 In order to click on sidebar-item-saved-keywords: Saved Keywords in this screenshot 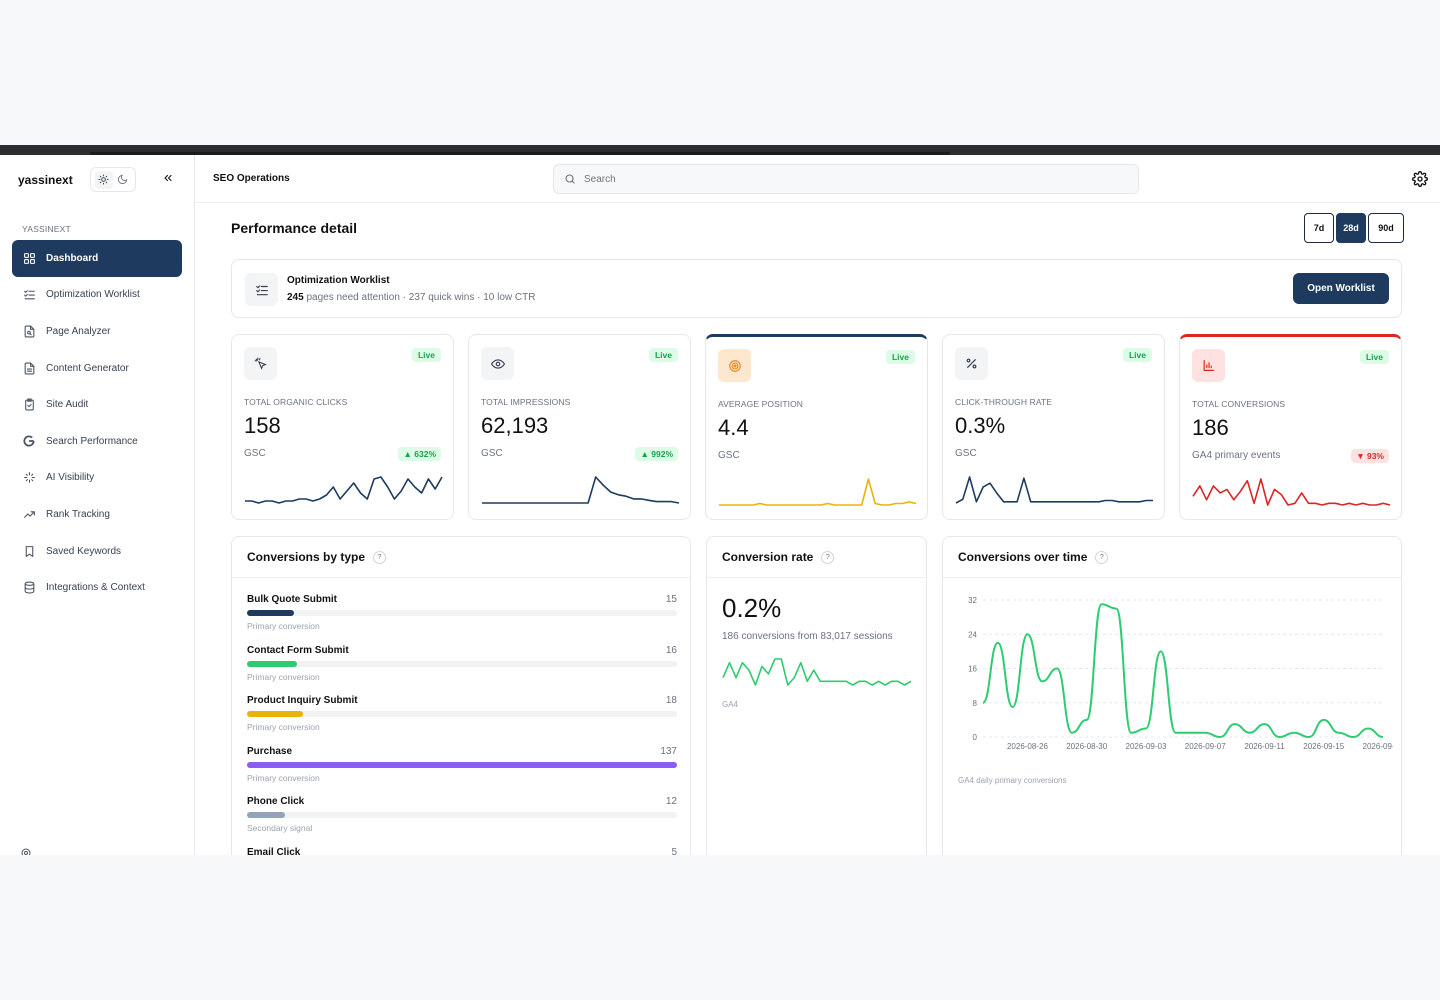, I will do `click(97, 551)`.